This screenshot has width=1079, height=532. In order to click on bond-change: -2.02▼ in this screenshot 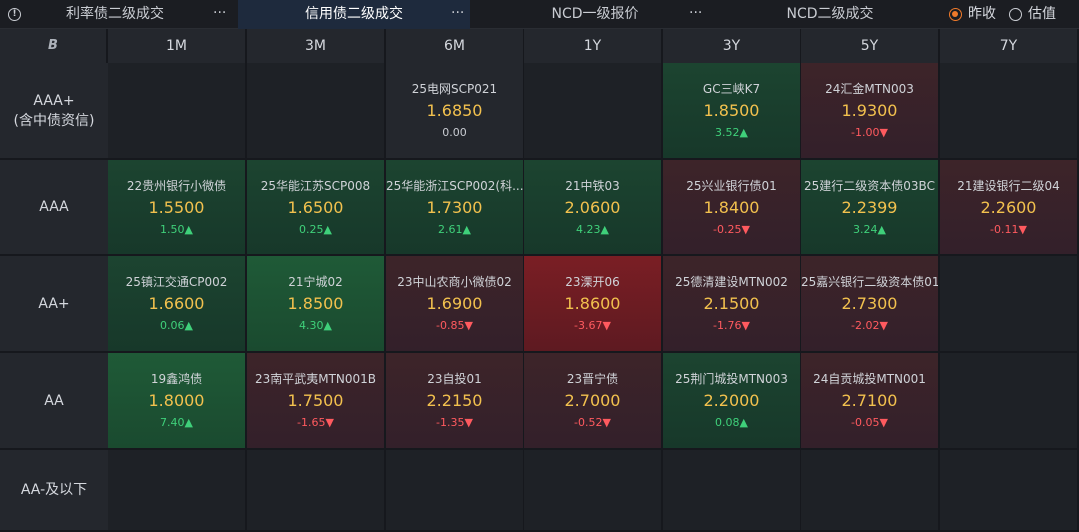, I will do `click(869, 325)`.